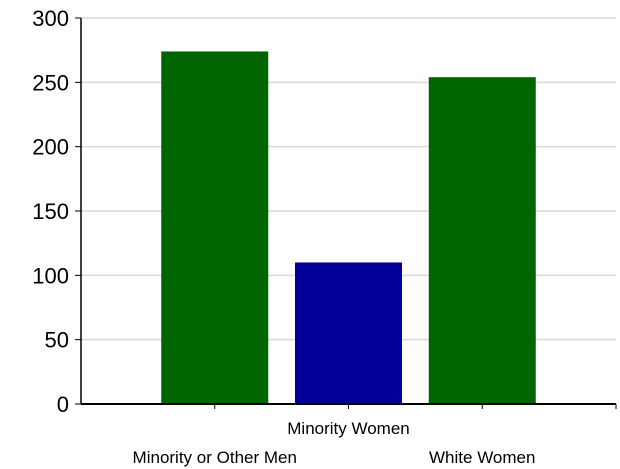 The image size is (620, 469). I want to click on x-tick-label: Minority or Other Men, so click(215, 457).